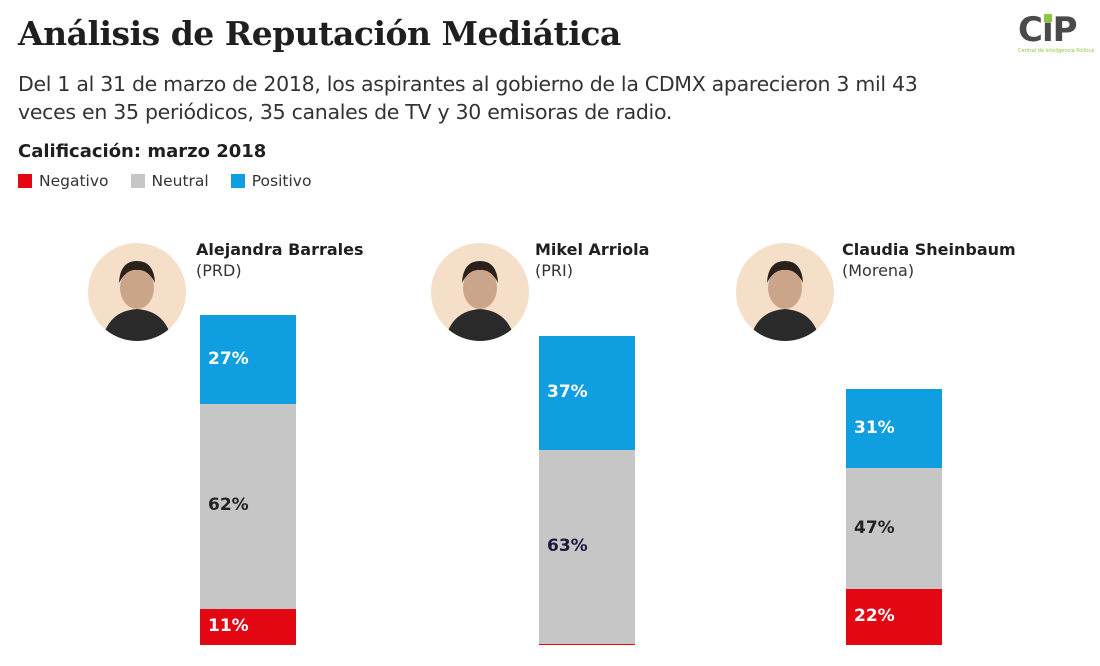  I want to click on legend: Negativo Neutral Positivo, so click(164, 181).